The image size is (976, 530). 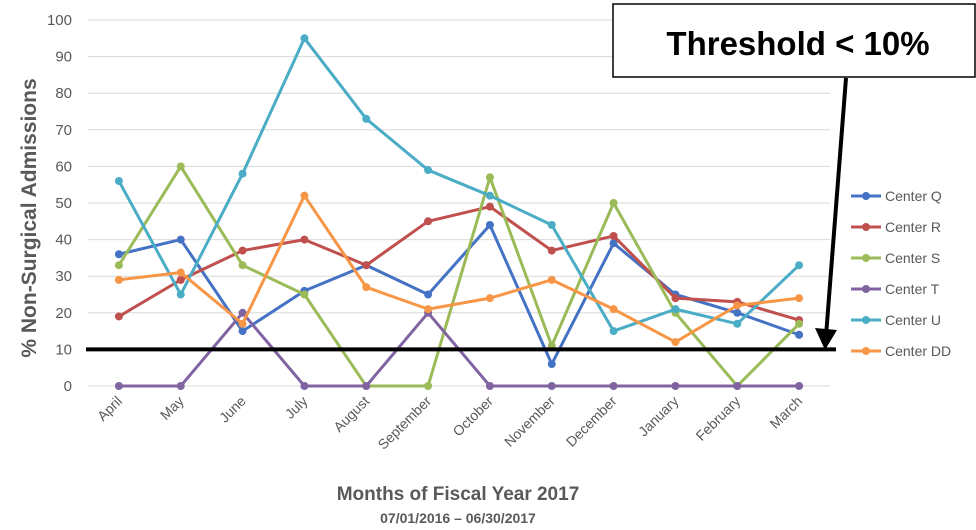 I want to click on x-tick-label: June, so click(x=232, y=409).